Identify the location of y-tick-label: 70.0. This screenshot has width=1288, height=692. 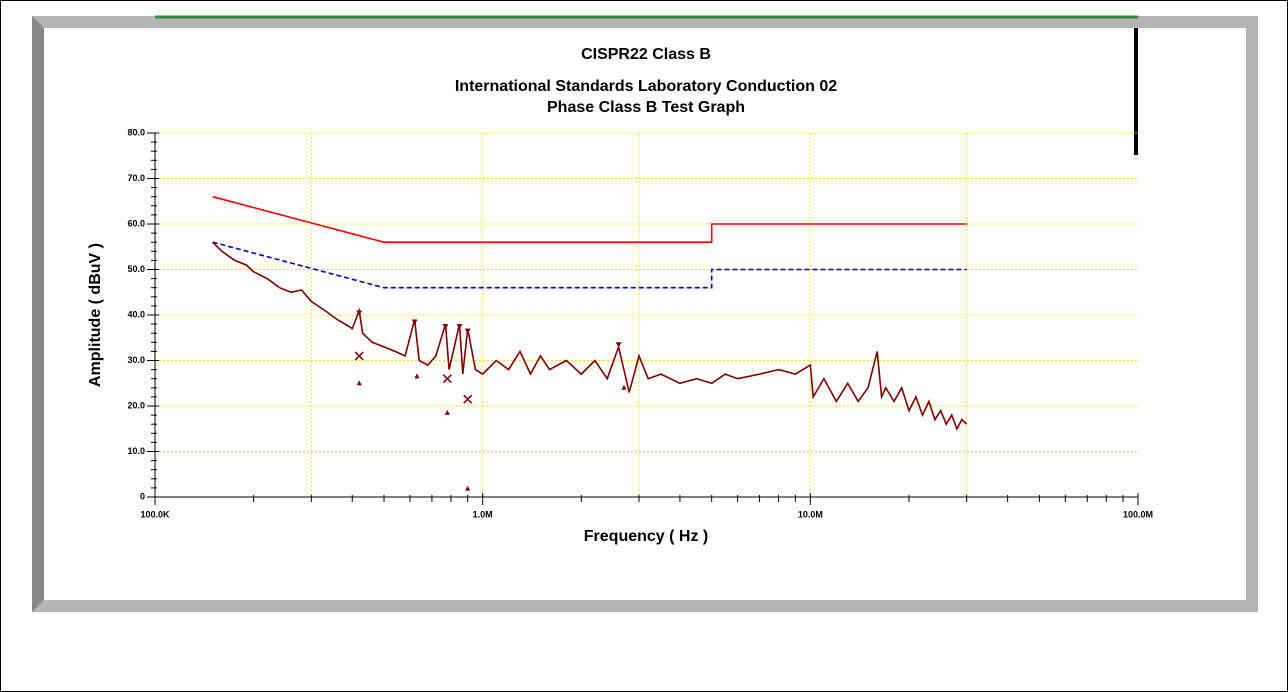
(136, 178).